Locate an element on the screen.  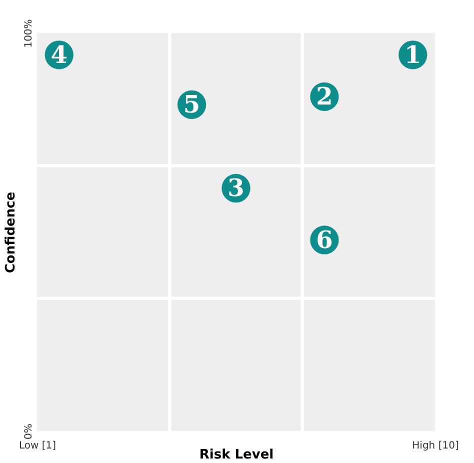
annotation: 2 is located at coordinates (324, 96).